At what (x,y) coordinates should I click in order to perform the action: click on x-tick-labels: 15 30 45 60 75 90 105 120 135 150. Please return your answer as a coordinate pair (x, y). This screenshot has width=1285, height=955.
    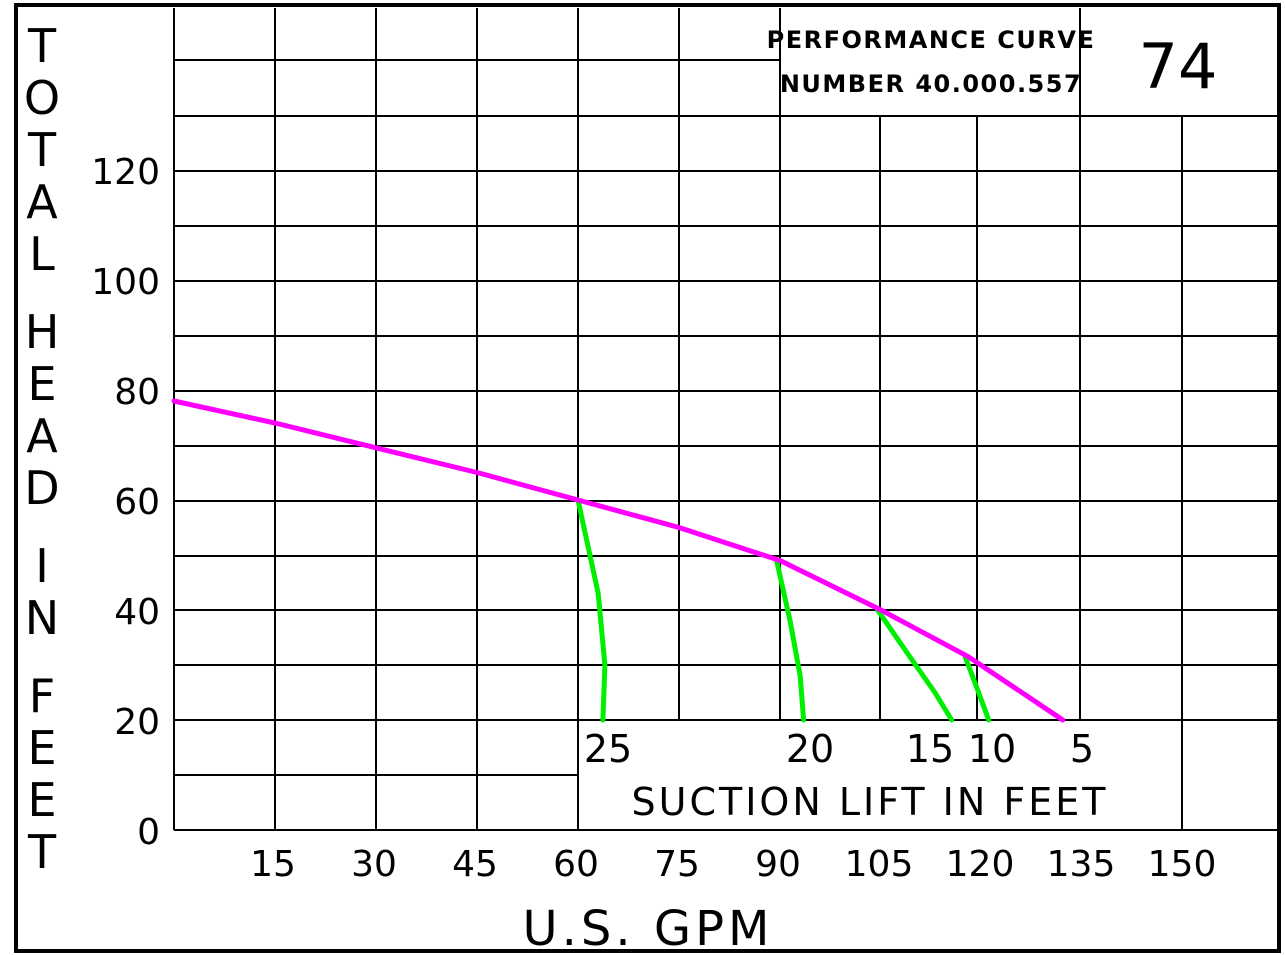
    Looking at the image, I should click on (733, 864).